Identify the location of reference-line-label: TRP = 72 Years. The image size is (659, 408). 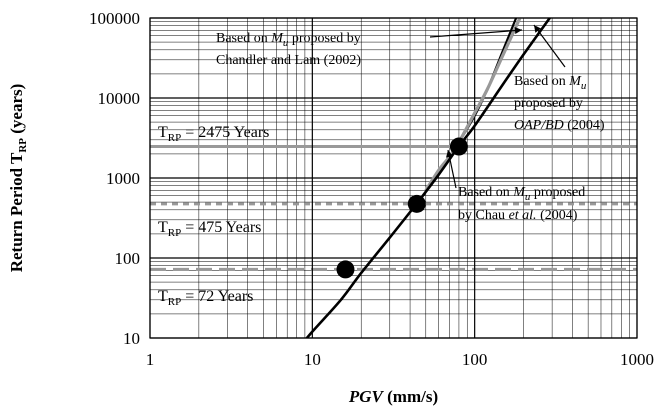
(205, 298).